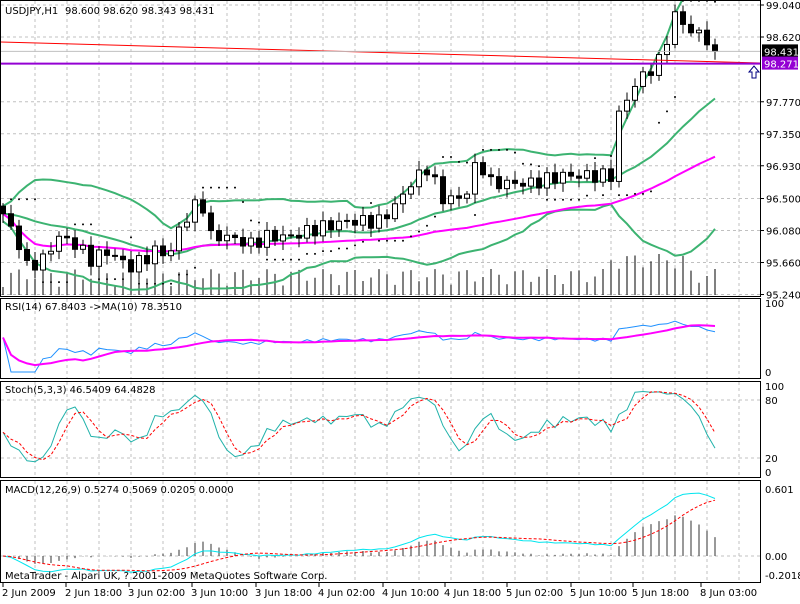  Describe the element at coordinates (380, 52) in the screenshot. I see `trend-line` at that location.